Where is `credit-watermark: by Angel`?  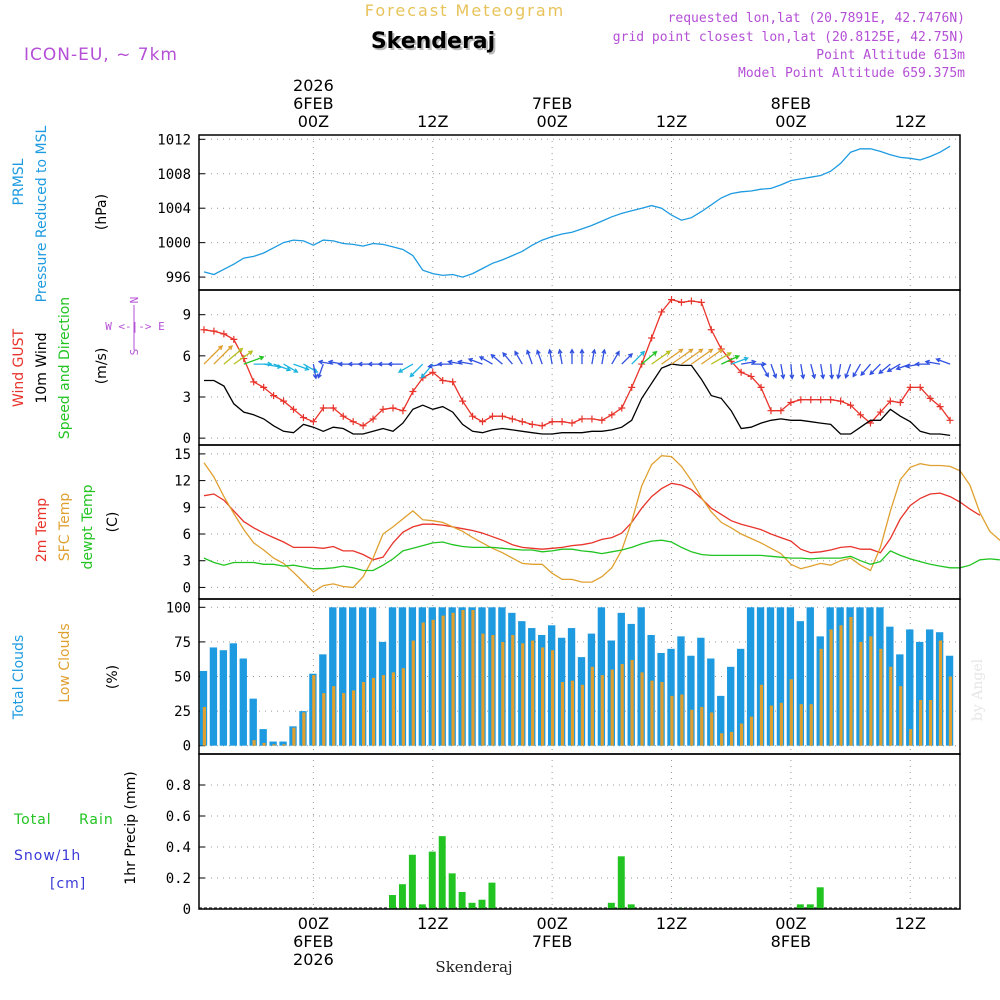 credit-watermark: by Angel is located at coordinates (978, 689).